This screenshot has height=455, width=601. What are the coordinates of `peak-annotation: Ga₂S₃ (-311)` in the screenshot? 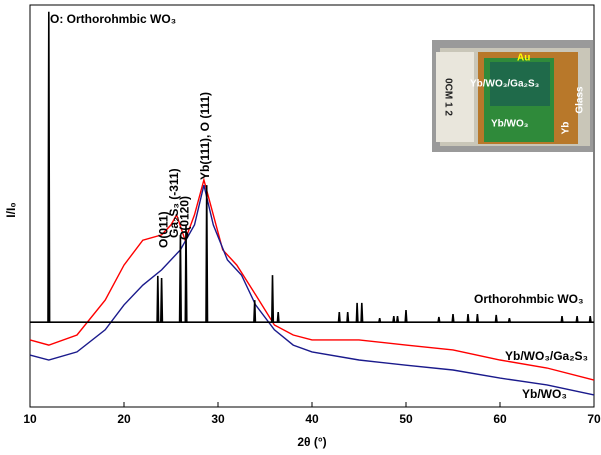 It's located at (174, 203).